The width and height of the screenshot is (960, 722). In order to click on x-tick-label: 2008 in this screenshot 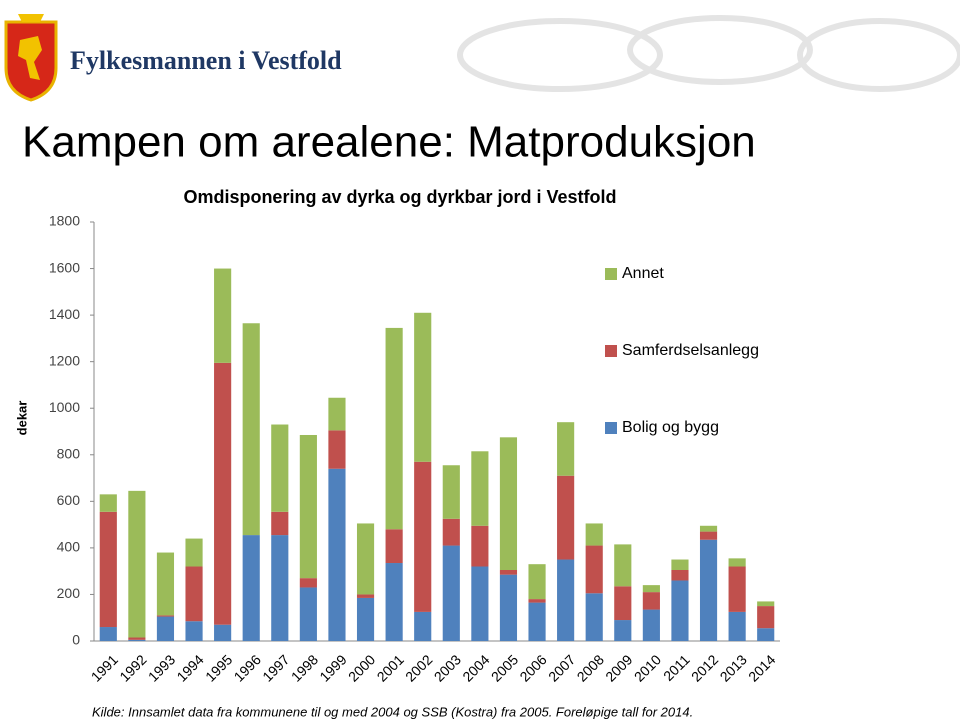, I will do `click(590, 667)`.